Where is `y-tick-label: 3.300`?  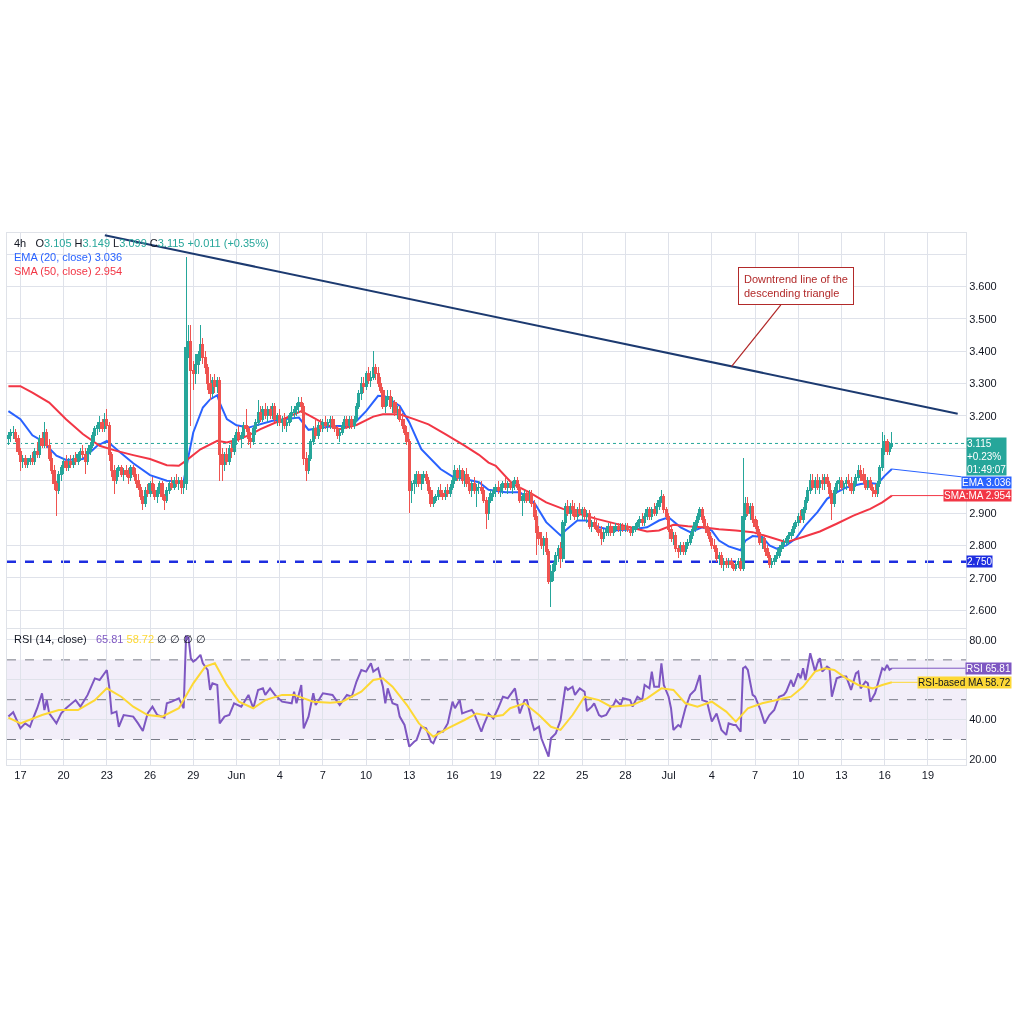
y-tick-label: 3.300 is located at coordinates (983, 383).